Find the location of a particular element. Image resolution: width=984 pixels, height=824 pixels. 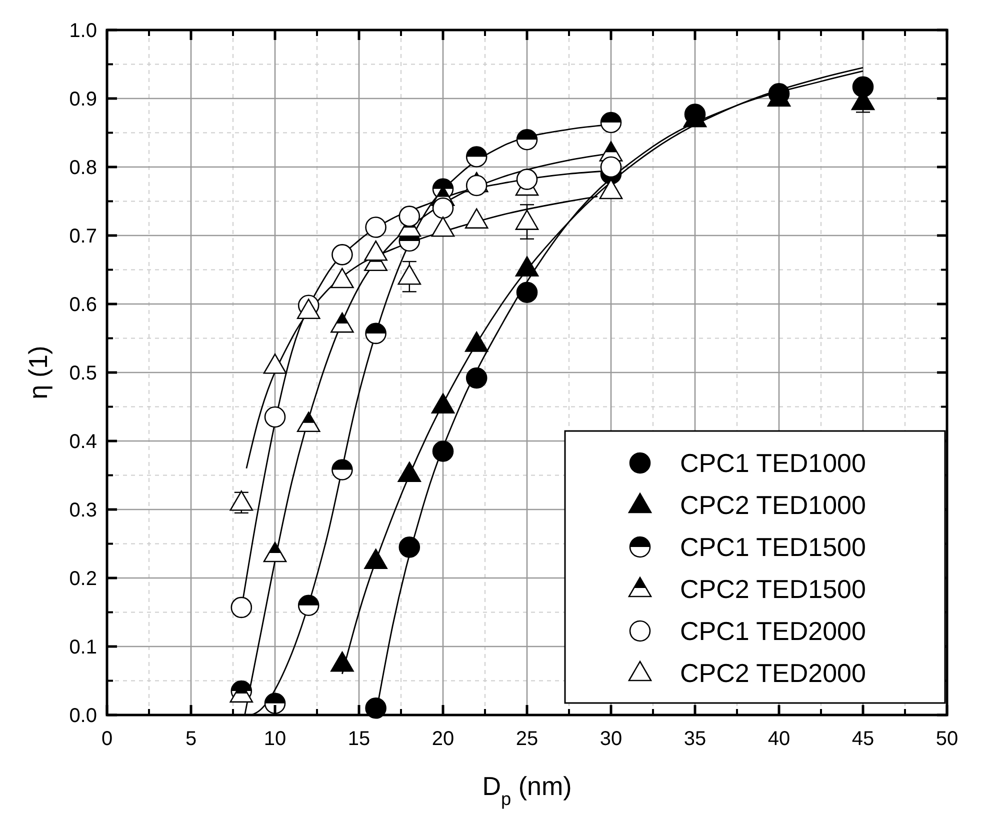

x-tick-label: 0 is located at coordinates (107, 739).